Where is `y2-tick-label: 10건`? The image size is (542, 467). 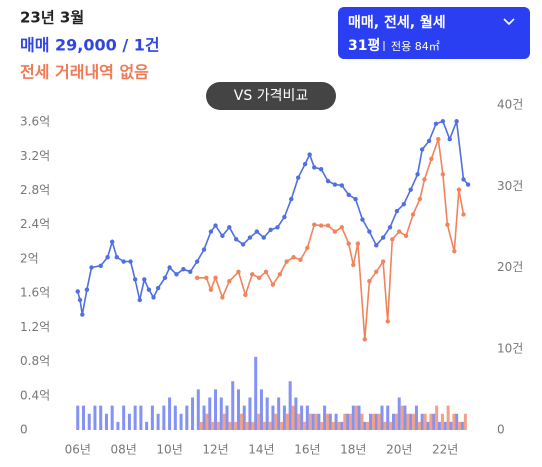
y2-tick-label: 10건 is located at coordinates (510, 348).